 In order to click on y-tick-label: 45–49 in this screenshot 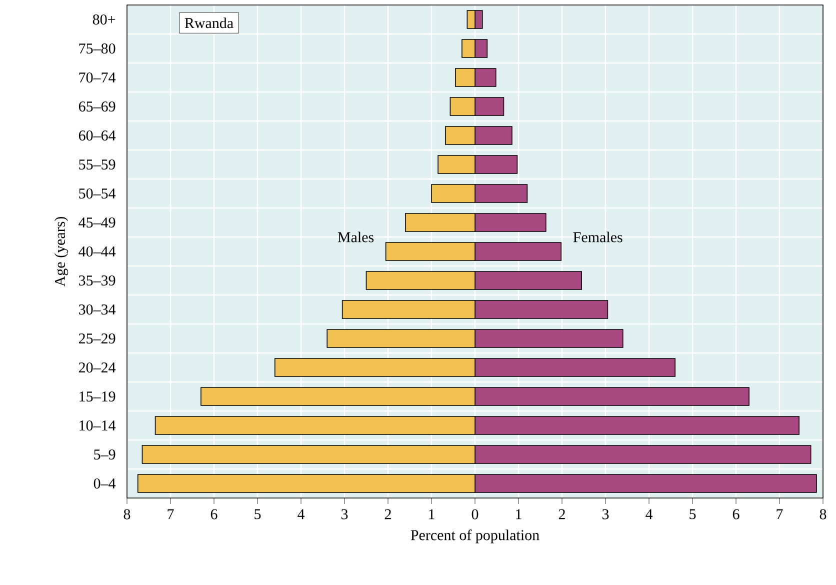, I will do `click(97, 222)`.